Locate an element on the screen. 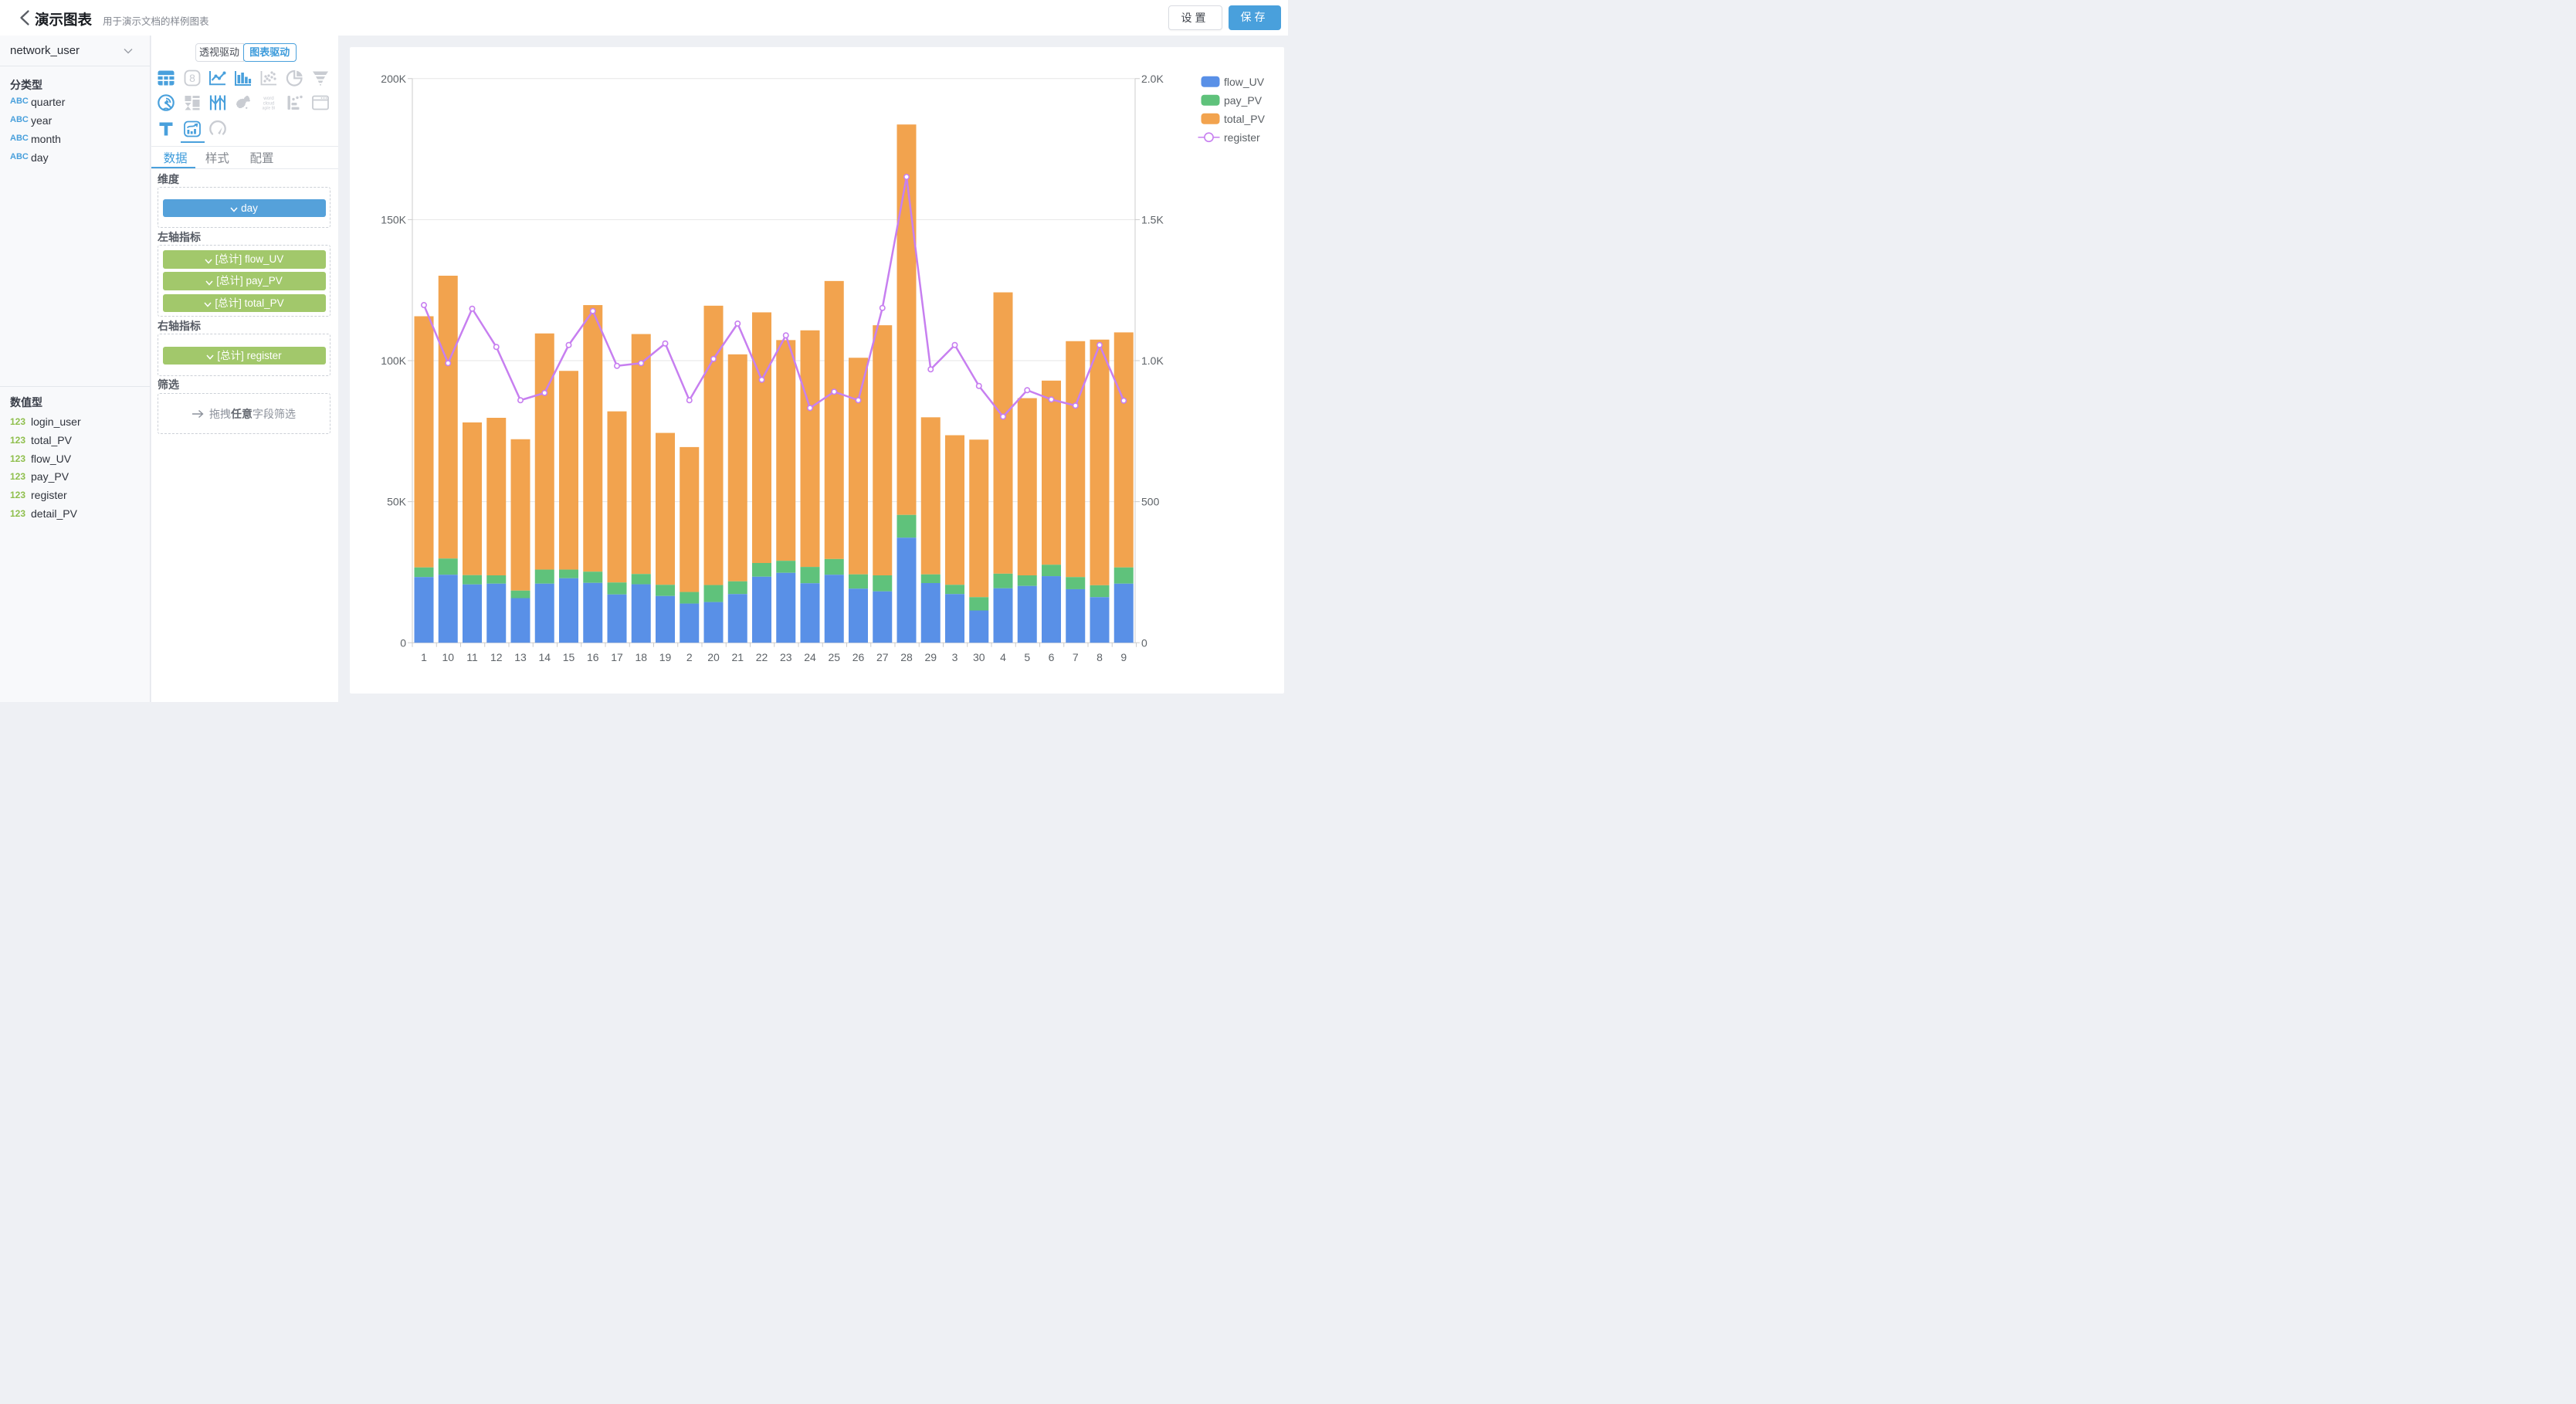 The width and height of the screenshot is (2576, 1404). svg-text: 19 is located at coordinates (665, 657).